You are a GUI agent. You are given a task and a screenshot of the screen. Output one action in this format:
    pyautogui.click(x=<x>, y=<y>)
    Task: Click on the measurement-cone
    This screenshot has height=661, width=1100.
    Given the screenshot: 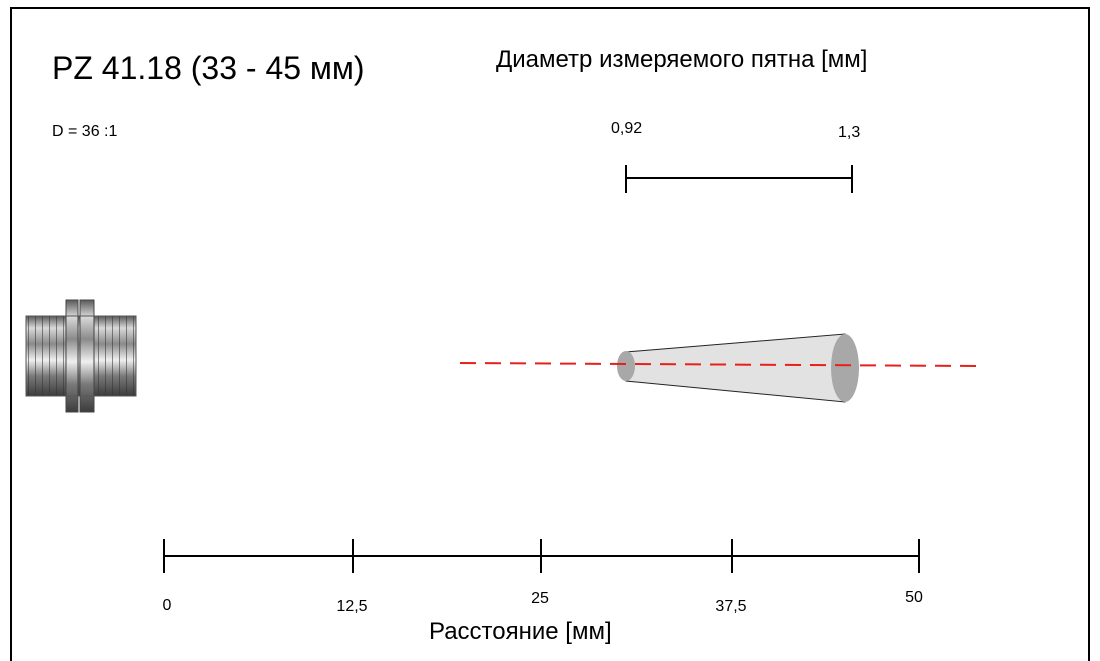 What is the action you would take?
    pyautogui.click(x=738, y=368)
    